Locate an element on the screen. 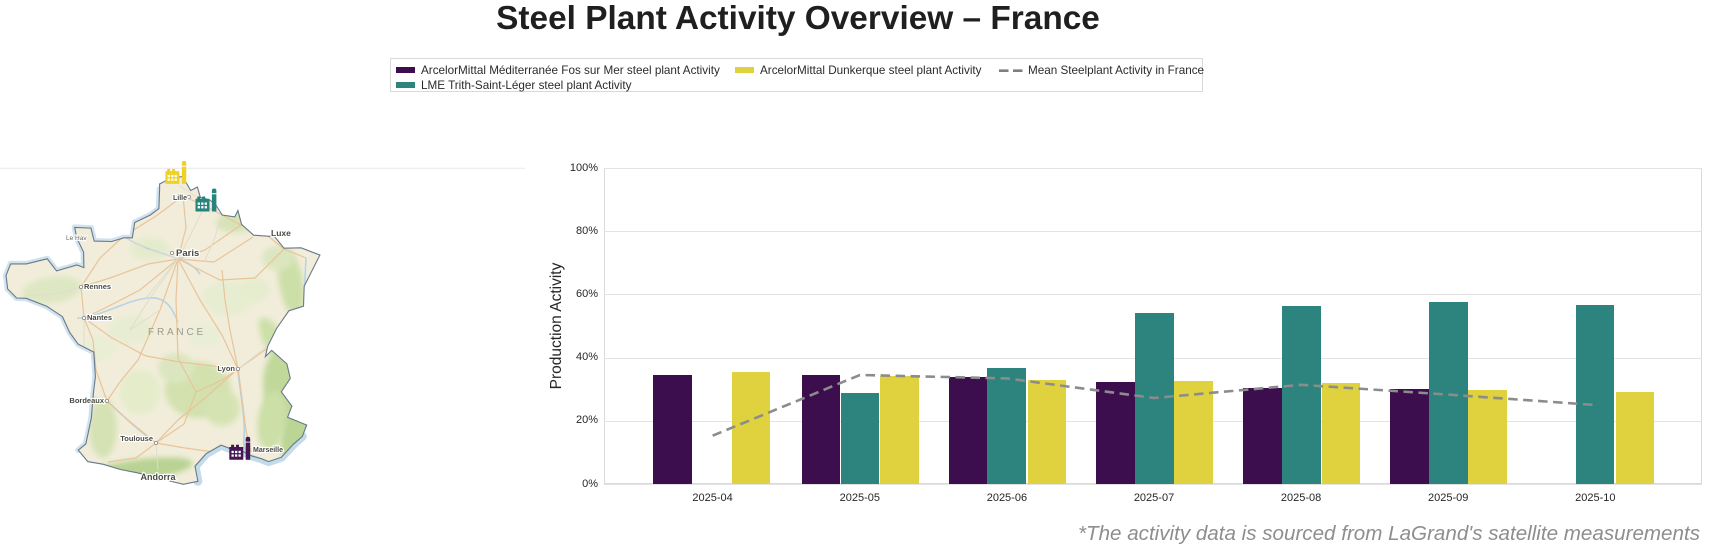  svg-text: Paris is located at coordinates (187, 253).